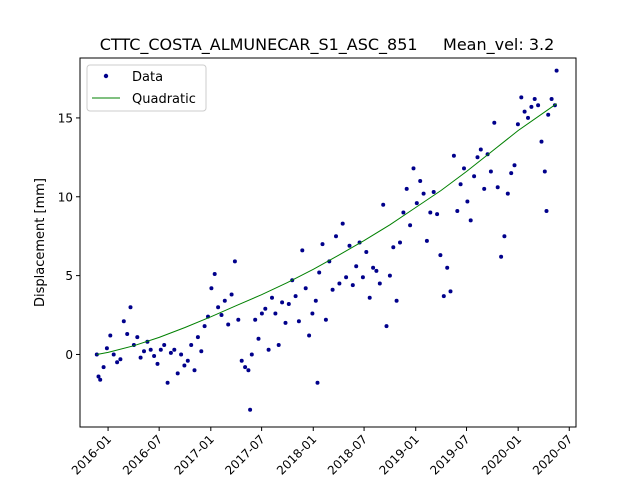  Describe the element at coordinates (147, 77) in the screenshot. I see `legend-label-data: Data` at that location.